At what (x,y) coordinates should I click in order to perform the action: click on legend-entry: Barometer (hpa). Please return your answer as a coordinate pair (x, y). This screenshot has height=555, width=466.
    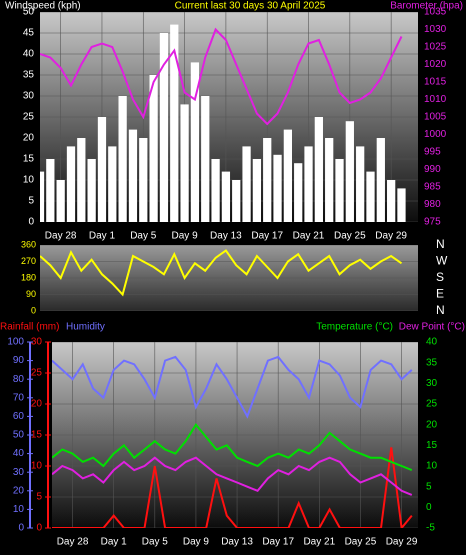
    Looking at the image, I should click on (426, 6).